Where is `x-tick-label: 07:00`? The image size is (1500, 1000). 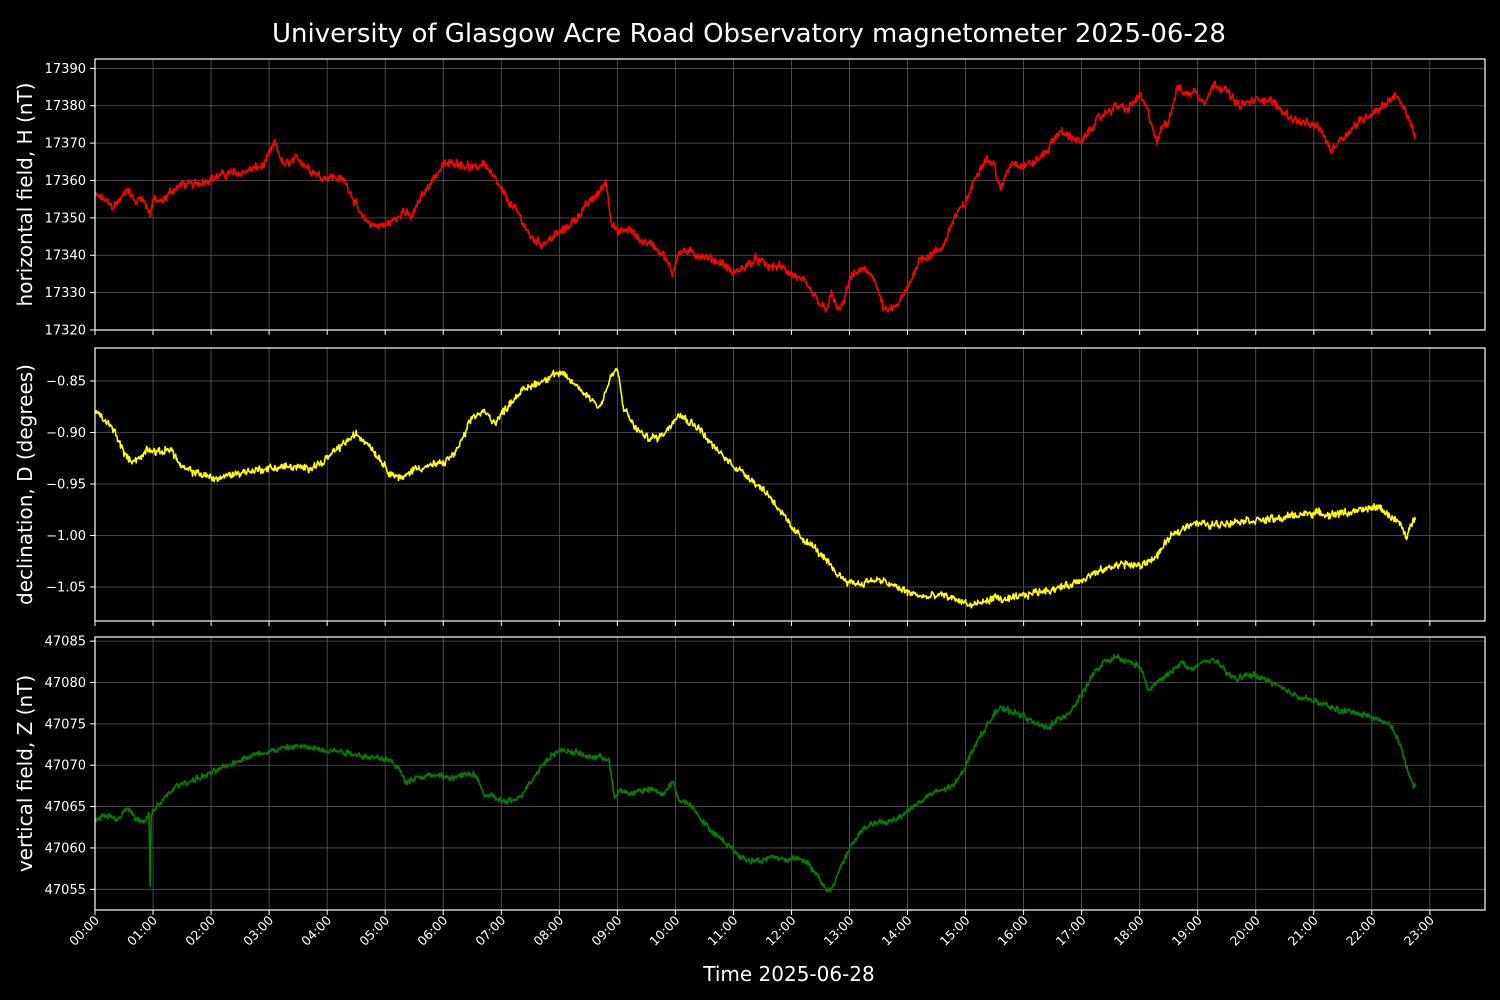
x-tick-label: 07:00 is located at coordinates (490, 930).